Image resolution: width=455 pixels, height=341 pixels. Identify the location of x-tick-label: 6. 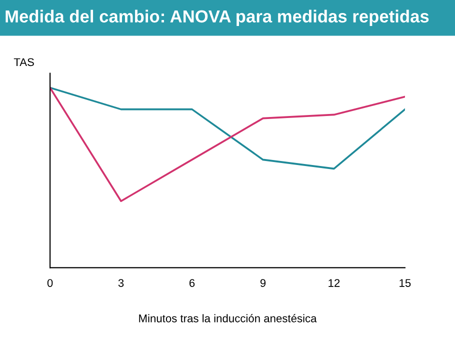
(192, 283).